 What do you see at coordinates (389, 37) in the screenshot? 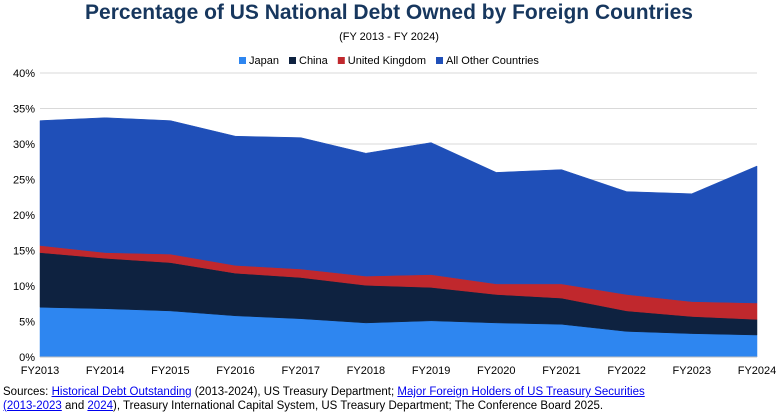
I see `chart-subtitle: (FY 2013 - FY 2024)` at bounding box center [389, 37].